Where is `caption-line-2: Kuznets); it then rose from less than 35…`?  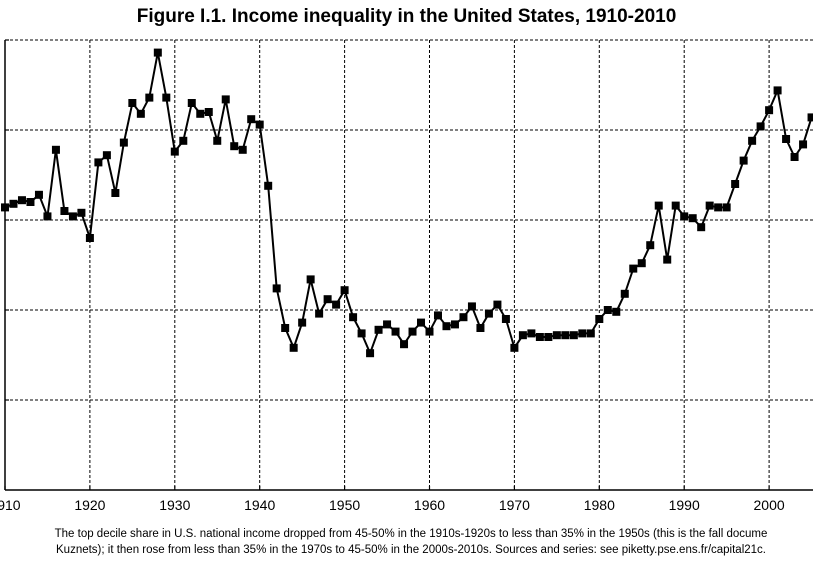 caption-line-2: Kuznets); it then rose from less than 35… is located at coordinates (411, 550).